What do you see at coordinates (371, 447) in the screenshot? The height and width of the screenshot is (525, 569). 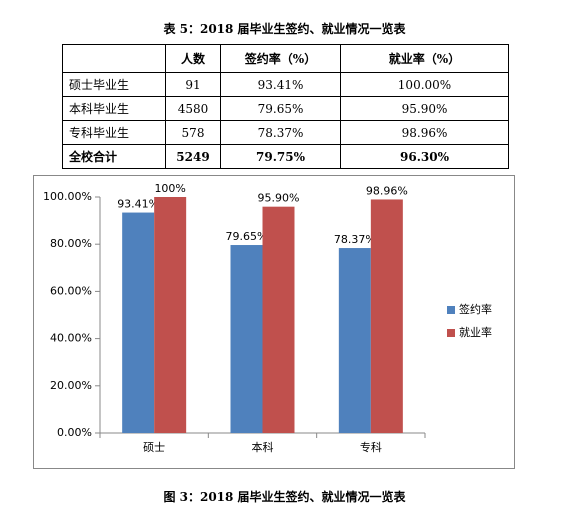 I see `x-tick-label: 专科` at bounding box center [371, 447].